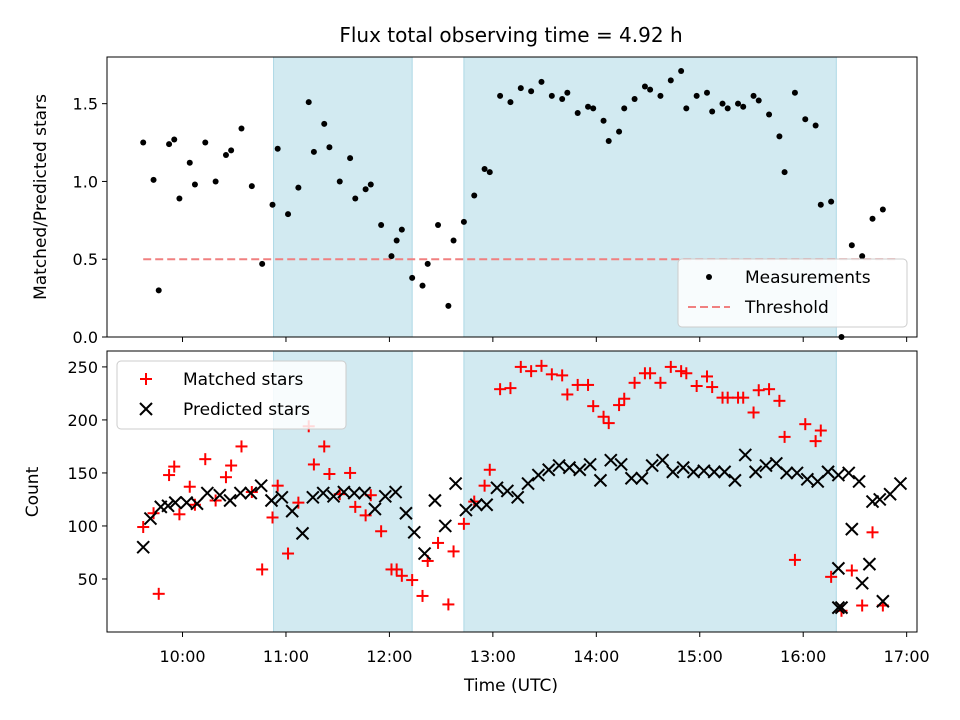 This screenshot has height=720, width=960. Describe the element at coordinates (808, 278) in the screenshot. I see `legend-measurements-label: Measurements` at that location.